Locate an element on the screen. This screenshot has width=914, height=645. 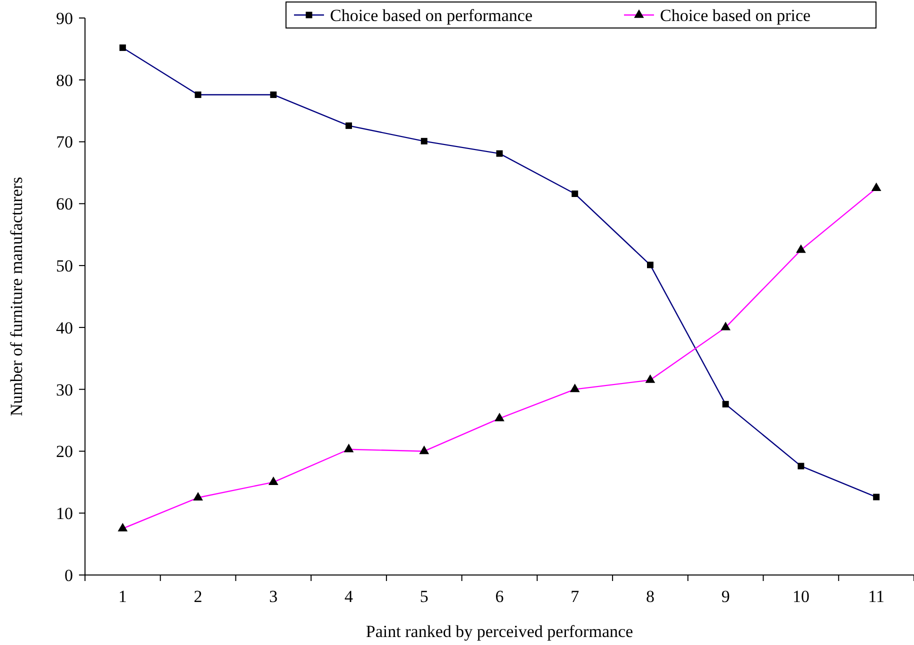
y-tick-label: 40 is located at coordinates (64, 328).